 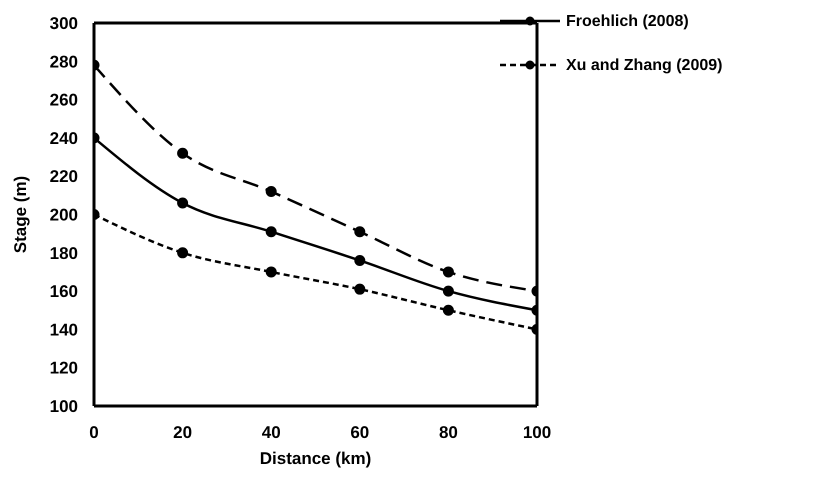 I want to click on x-axis-title: Distance (km), so click(x=316, y=458).